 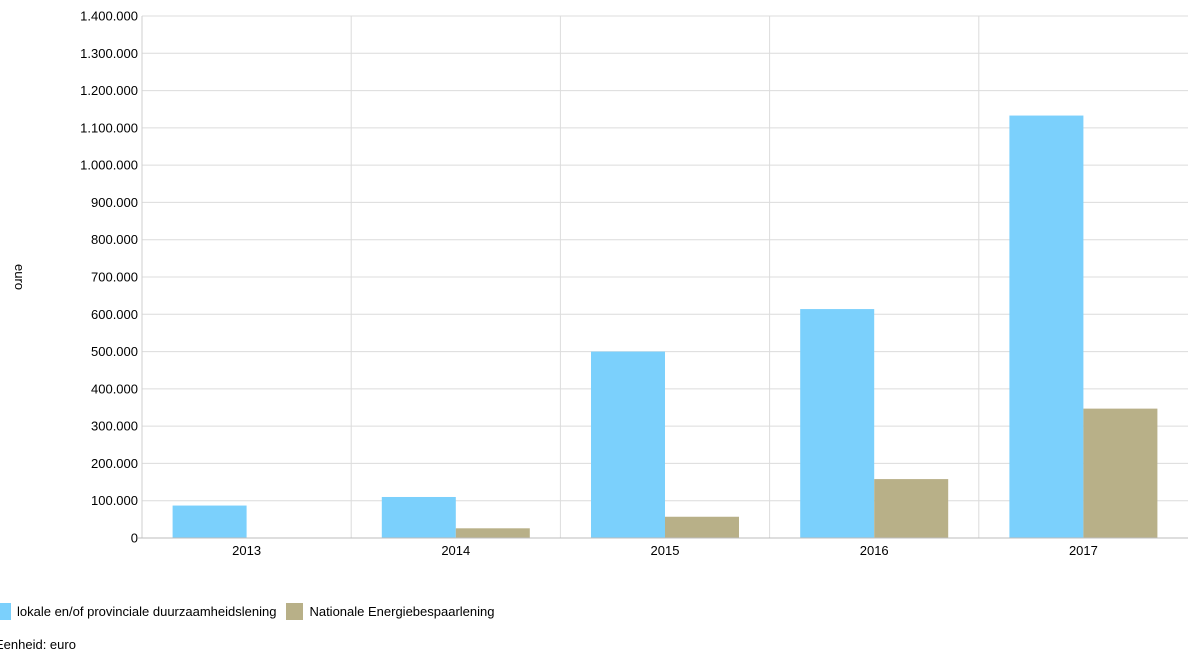 I want to click on x-tick-label: 2017, so click(x=1083, y=550).